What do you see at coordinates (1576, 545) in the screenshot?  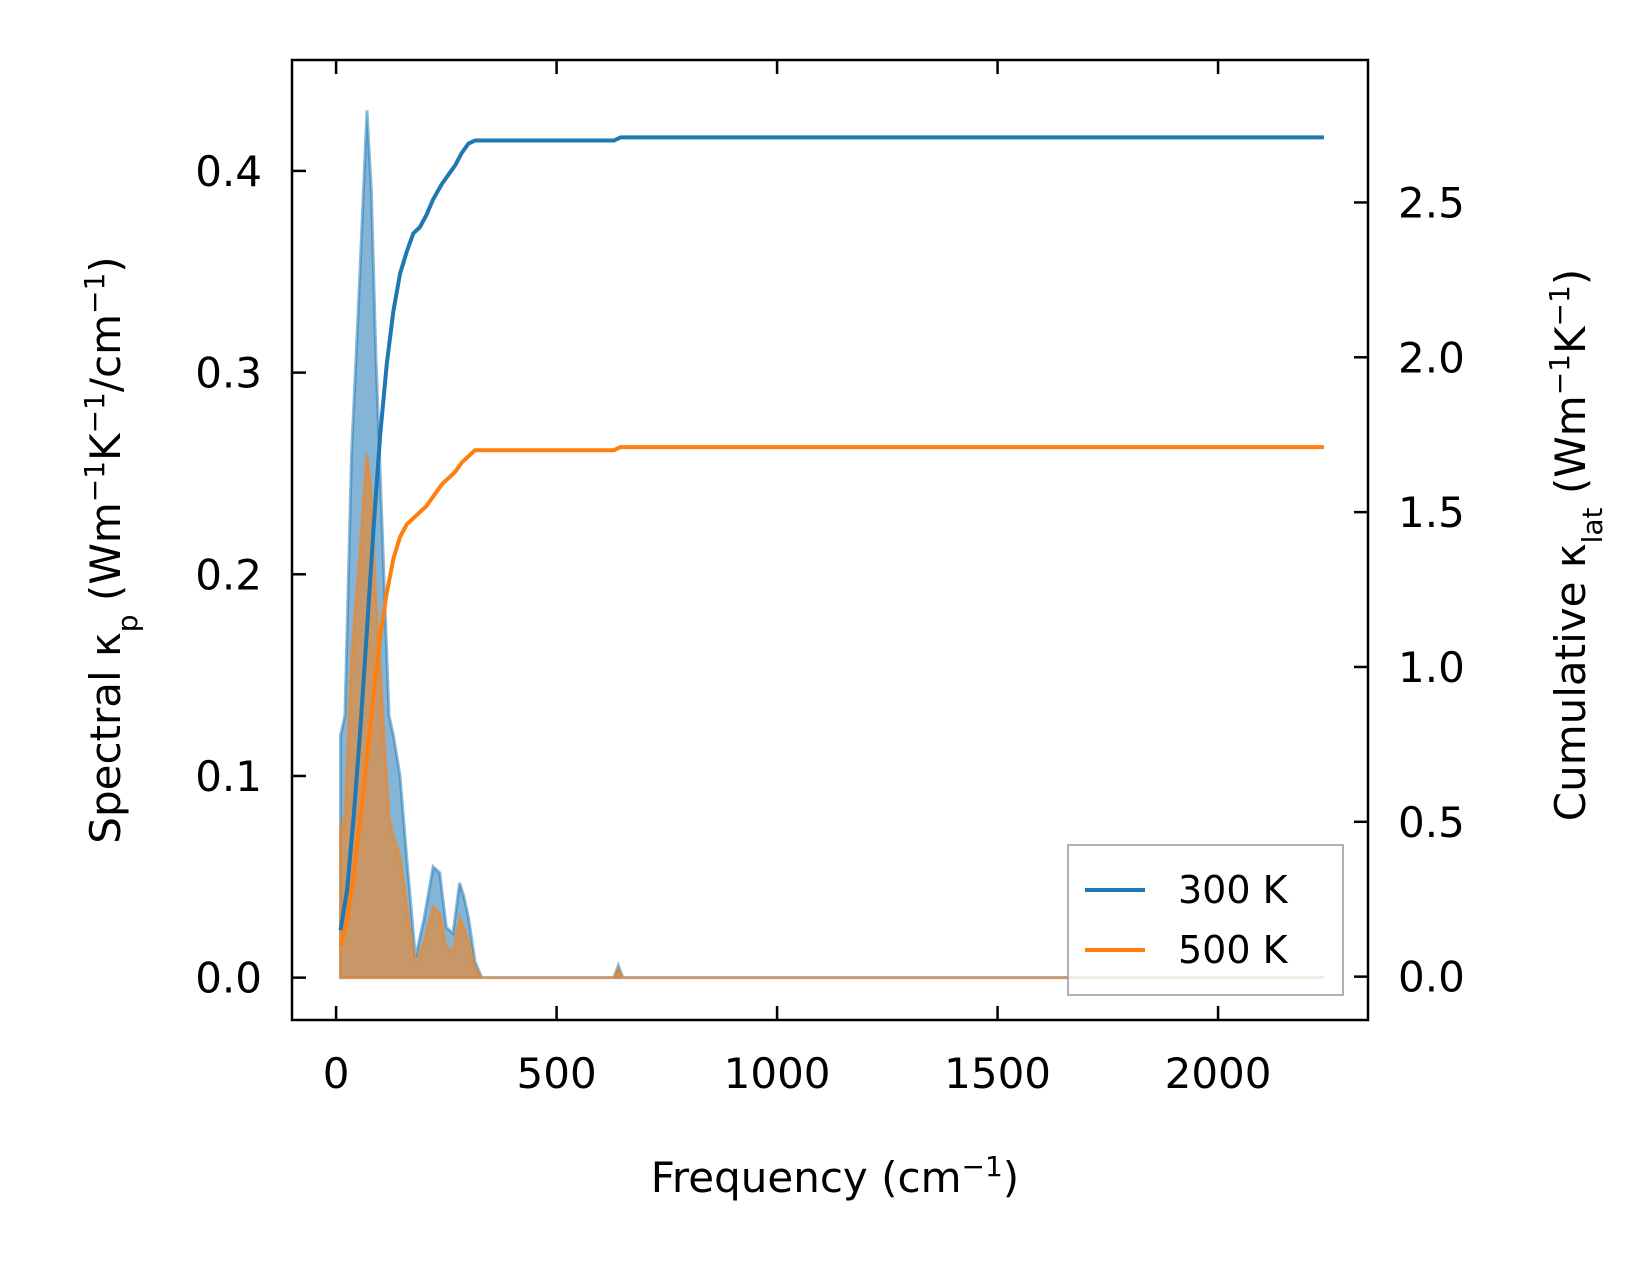 I see `y-axis-label-right: Cumulative κlat (Wm−1K−1)` at bounding box center [1576, 545].